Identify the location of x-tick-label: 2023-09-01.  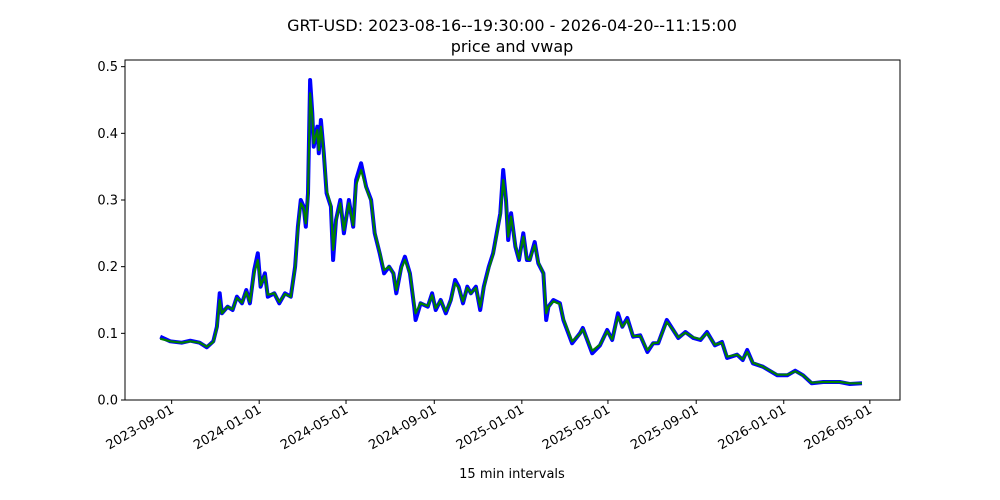
(140, 427).